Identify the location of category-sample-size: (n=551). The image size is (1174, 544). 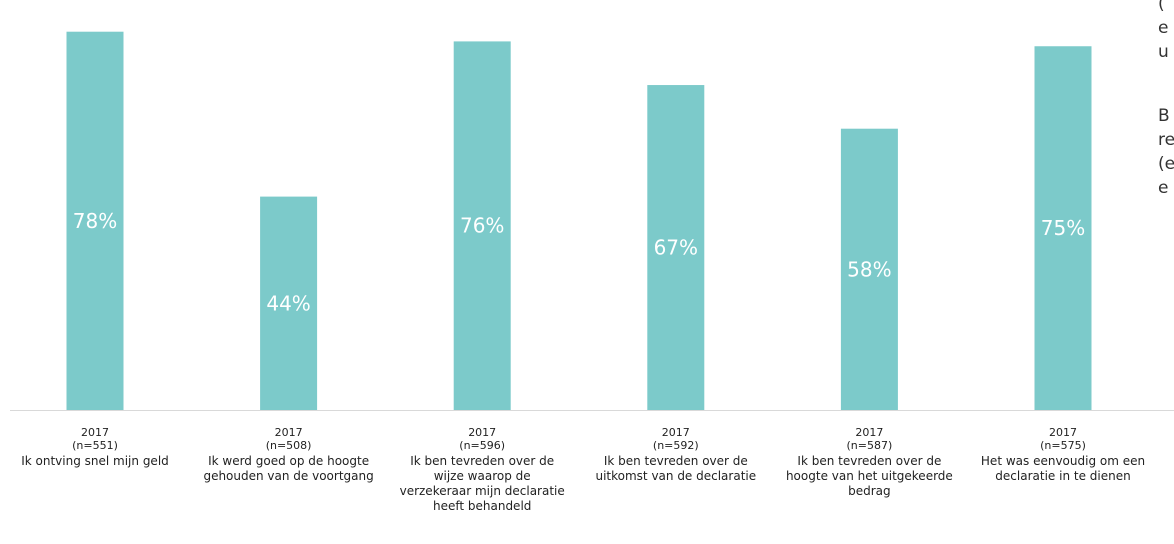
(95, 445).